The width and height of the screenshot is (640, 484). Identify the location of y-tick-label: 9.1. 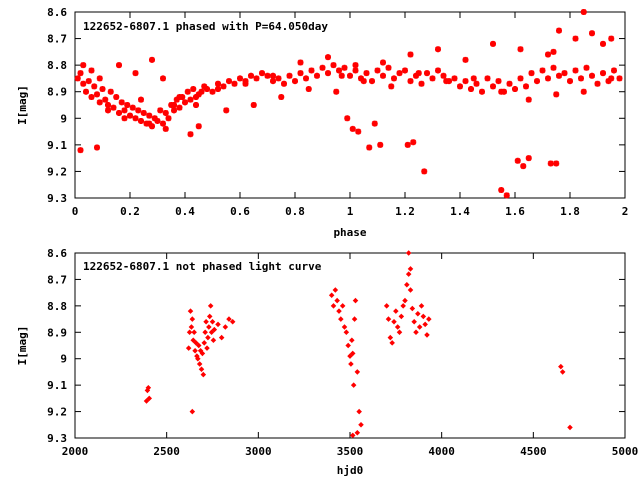
(57, 145).